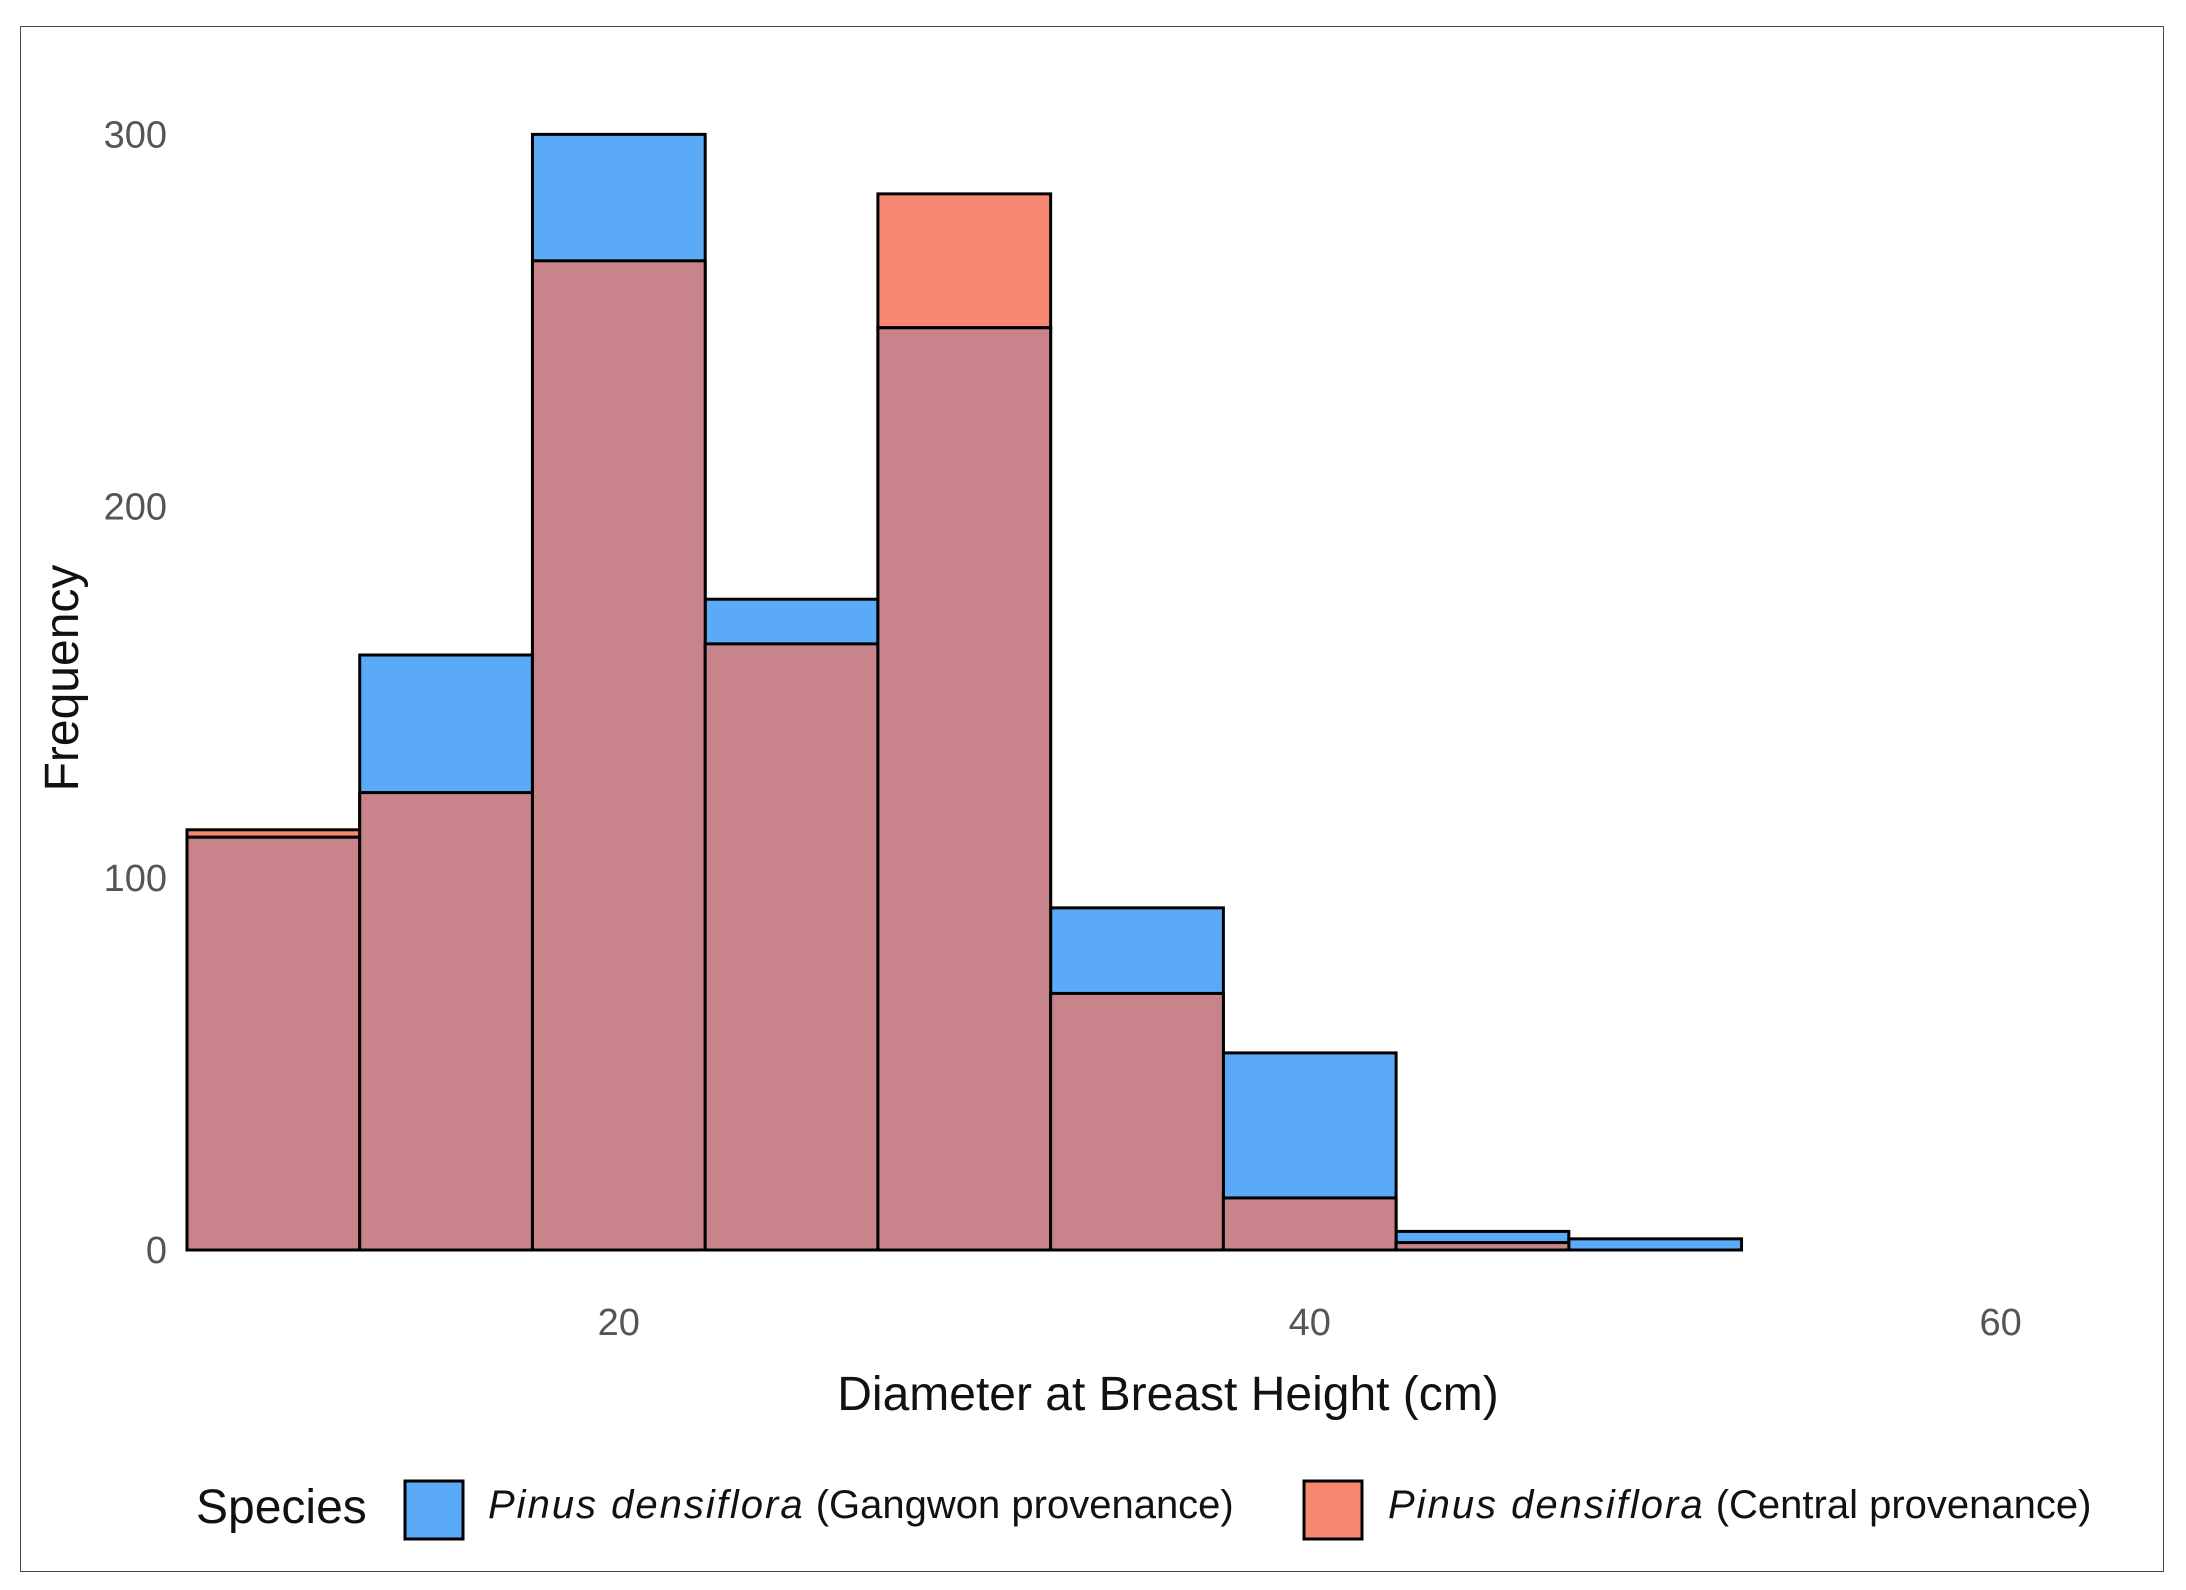  What do you see at coordinates (2000, 1323) in the screenshot?
I see `x-tick-label-60: 60` at bounding box center [2000, 1323].